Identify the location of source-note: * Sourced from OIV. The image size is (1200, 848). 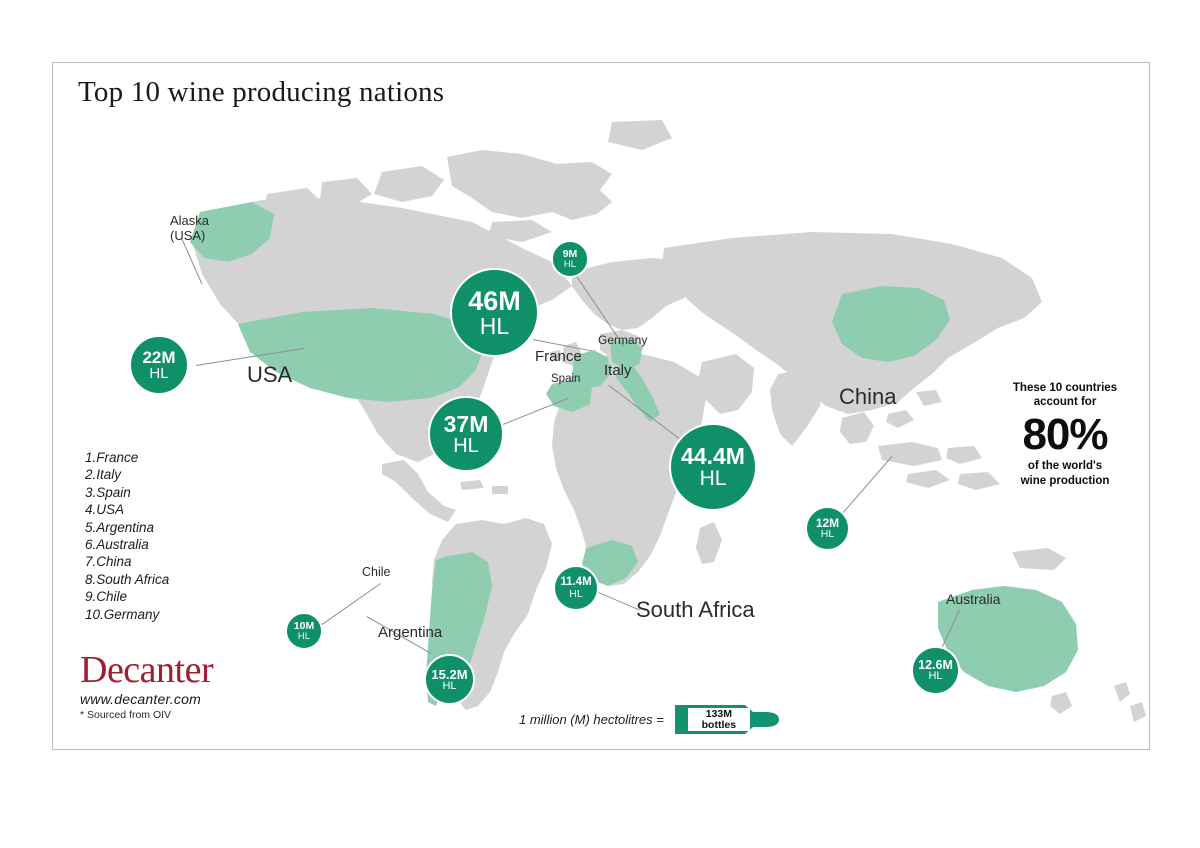
(126, 715).